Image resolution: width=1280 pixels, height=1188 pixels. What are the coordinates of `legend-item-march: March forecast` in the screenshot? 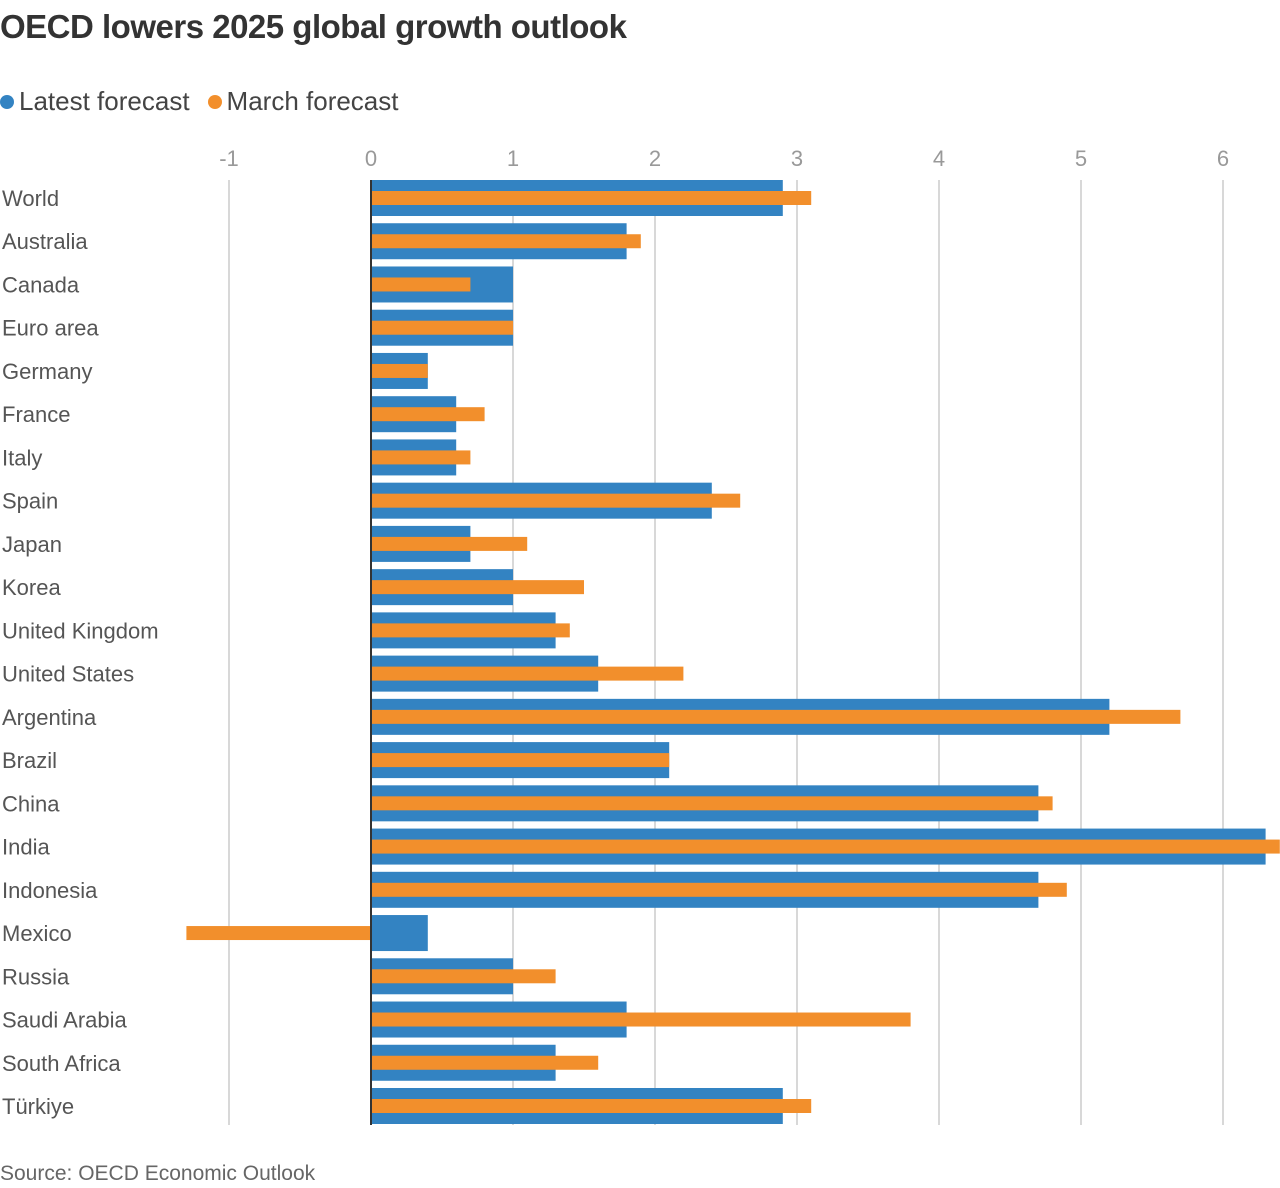 It's located at (303, 101).